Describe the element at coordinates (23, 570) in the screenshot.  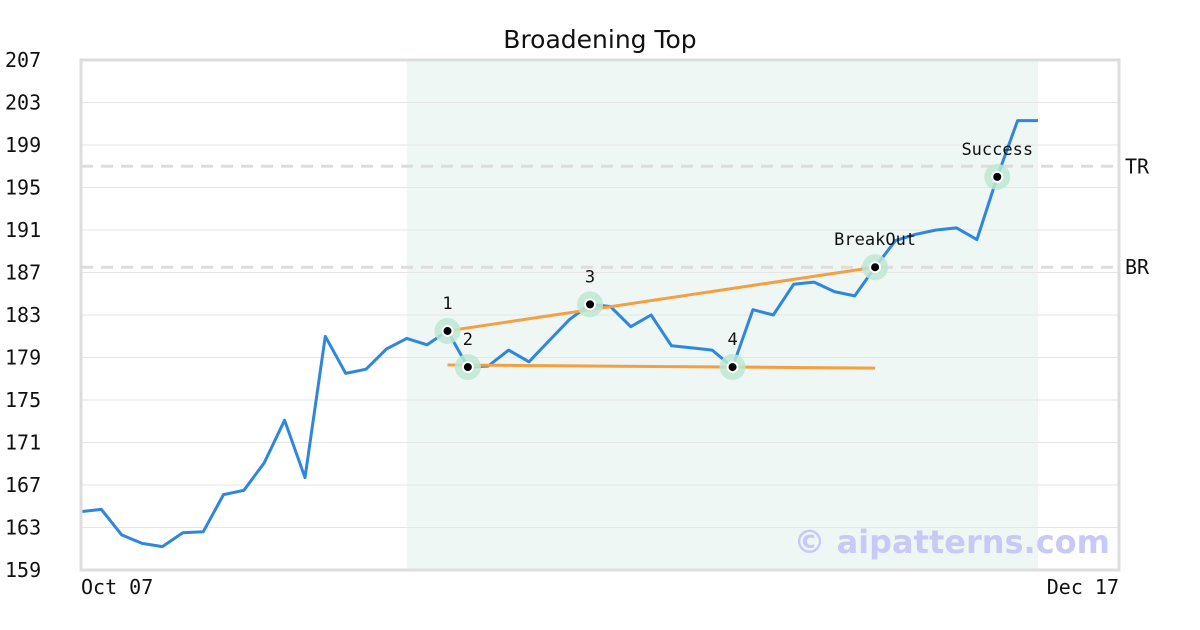
I see `y-tick-label: 159` at that location.